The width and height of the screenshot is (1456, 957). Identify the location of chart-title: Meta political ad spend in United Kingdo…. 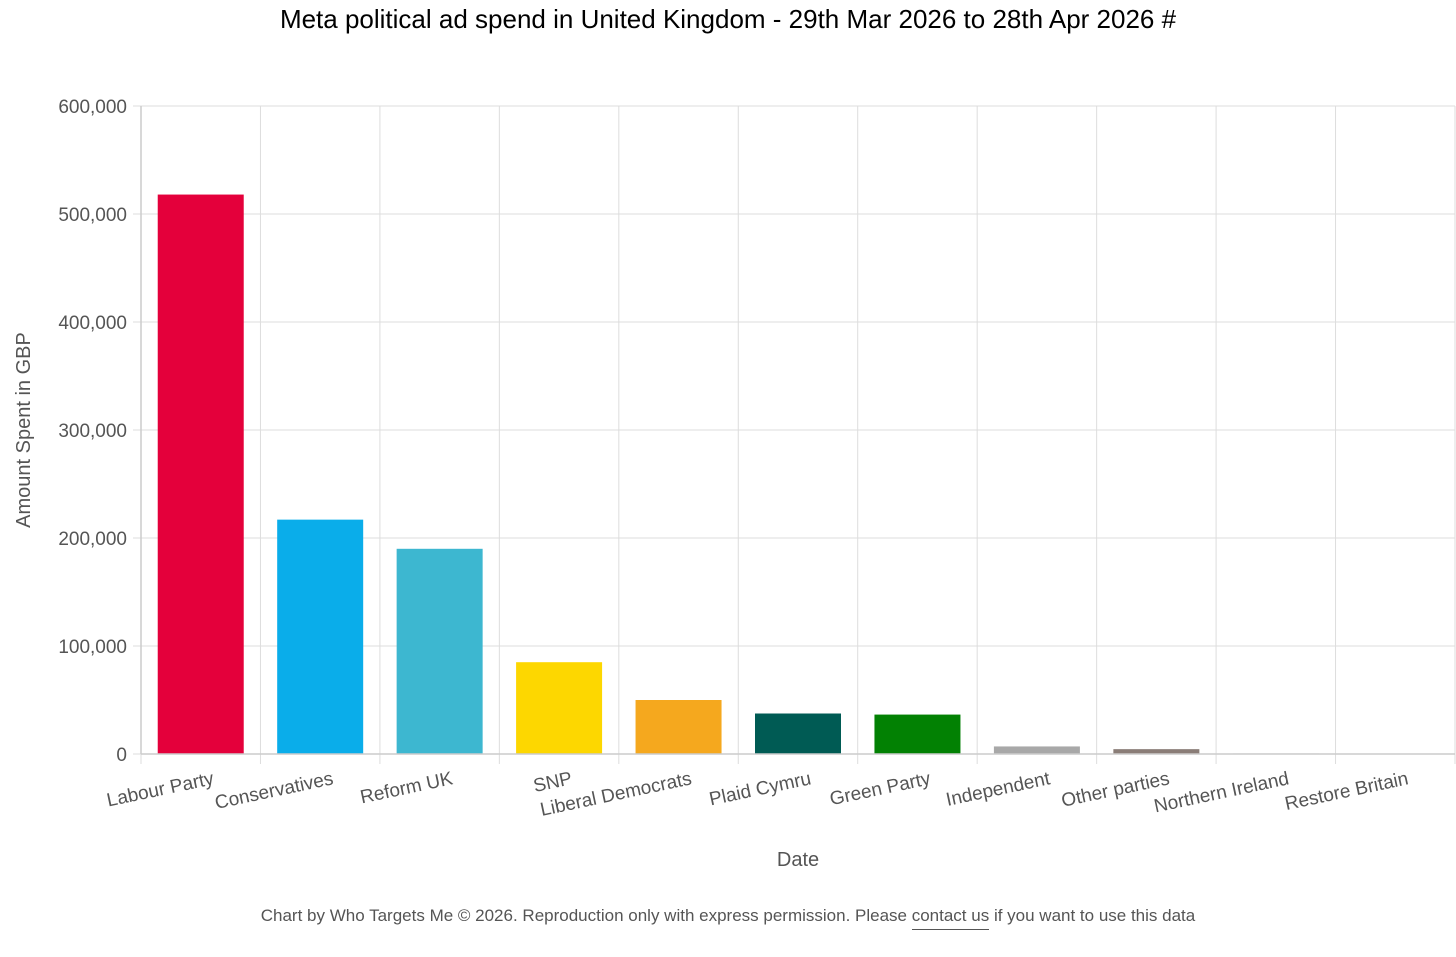
(728, 19).